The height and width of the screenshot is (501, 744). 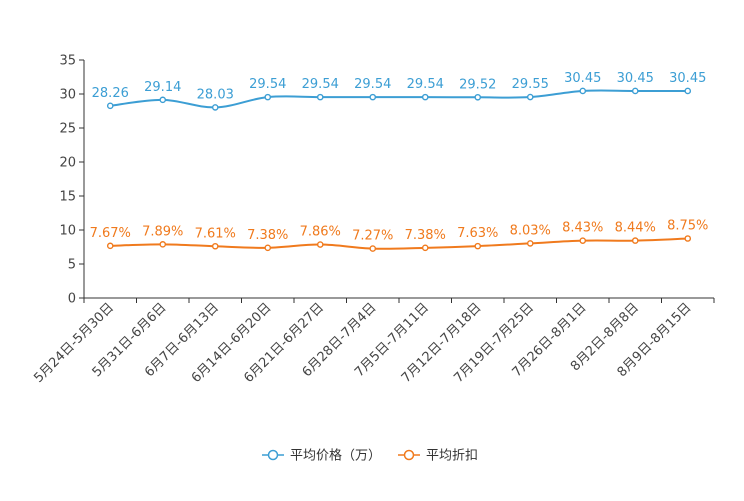 I want to click on data-label: 29.52, so click(x=477, y=84).